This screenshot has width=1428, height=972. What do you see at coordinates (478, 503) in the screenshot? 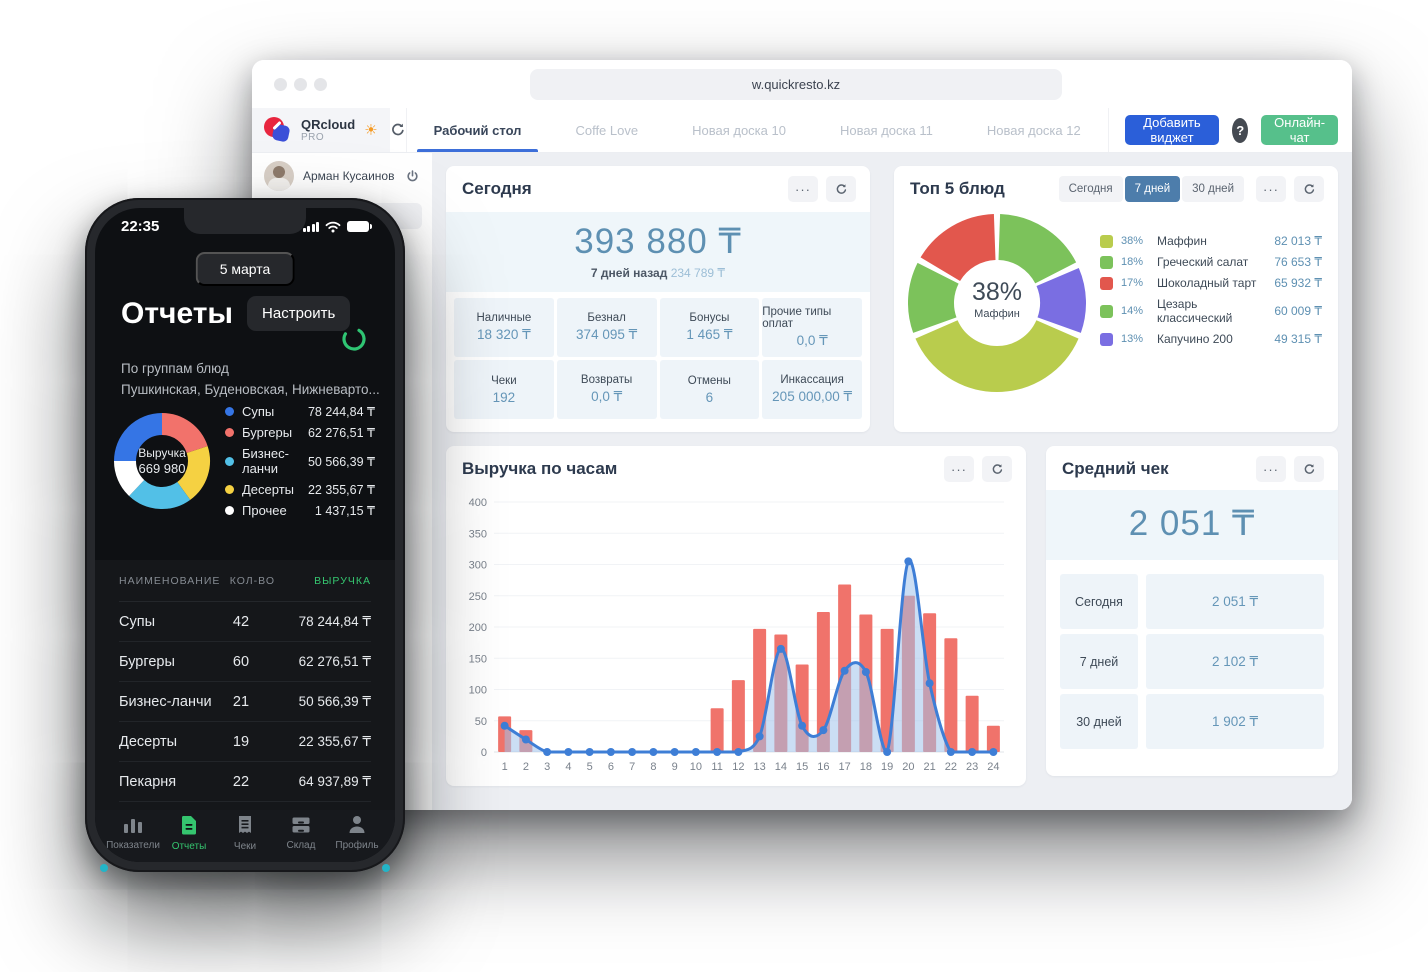
I see `svg-text: 400` at bounding box center [478, 503].